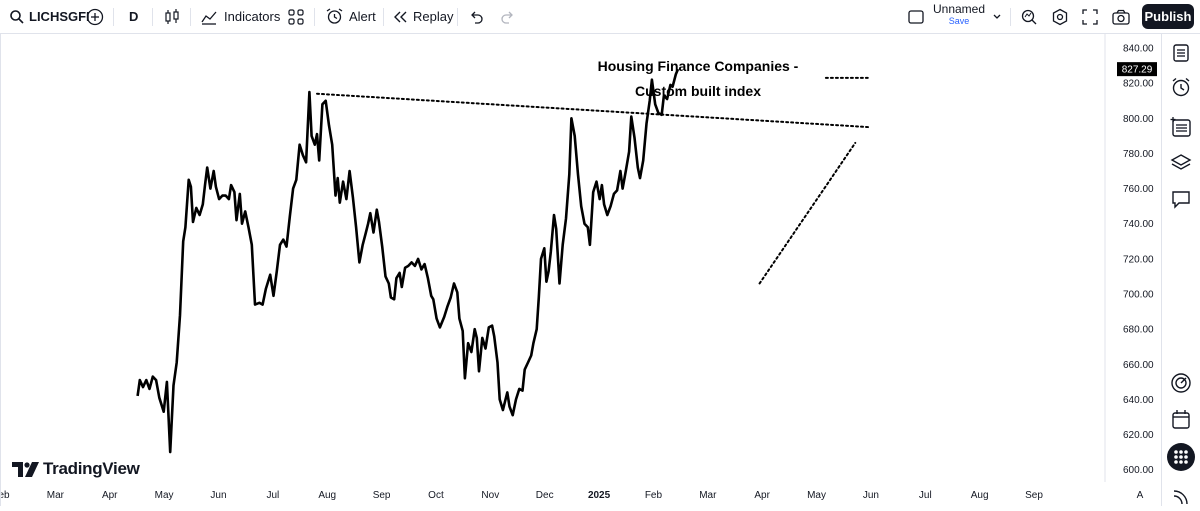 This screenshot has height=511, width=1200. I want to click on quick-search-button, so click(1029, 16).